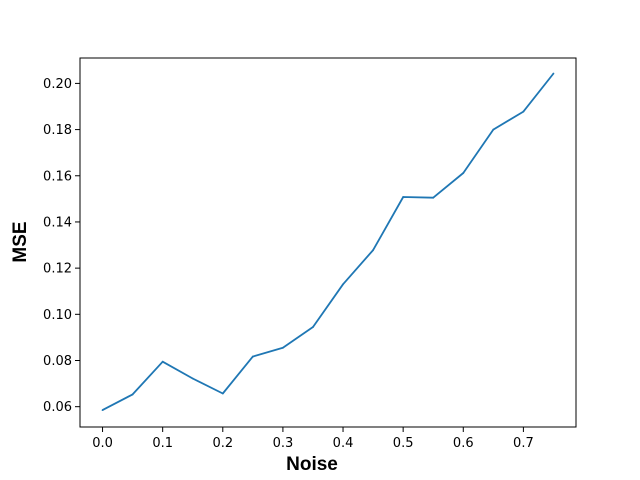  What do you see at coordinates (57, 176) in the screenshot?
I see `y-tick-label: 0.16` at bounding box center [57, 176].